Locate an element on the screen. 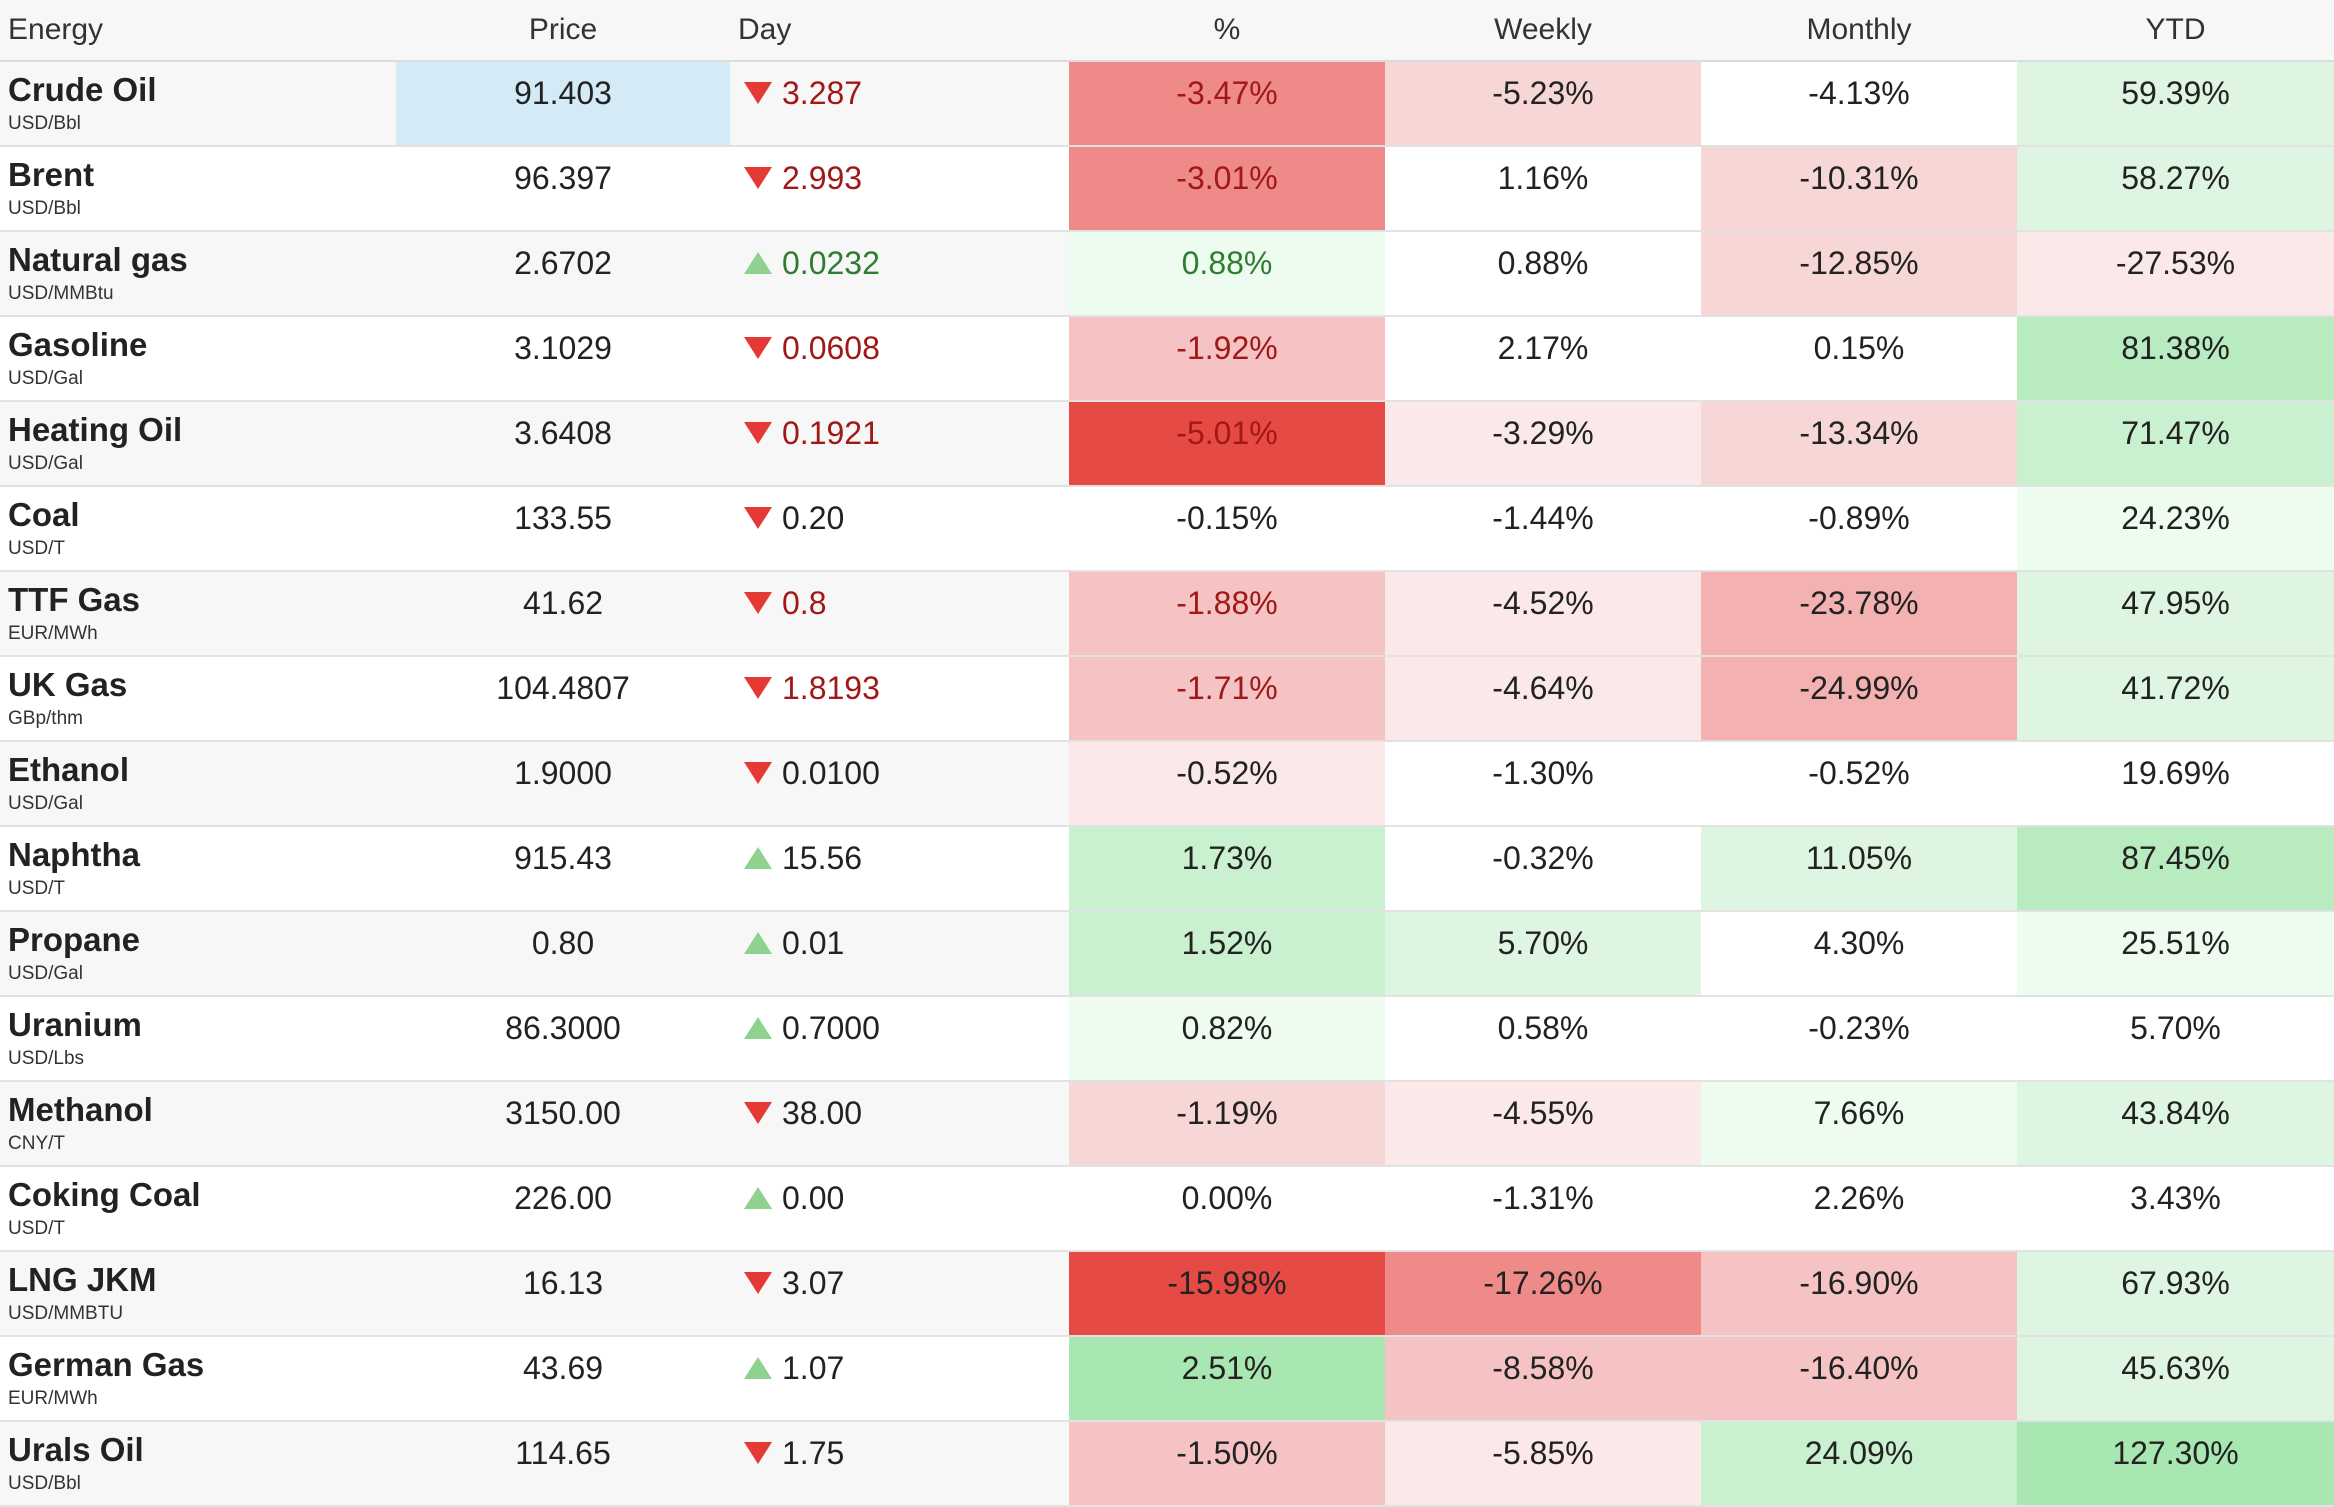 This screenshot has height=1507, width=2334. commodity-name-link: Natural gas is located at coordinates (98, 259).